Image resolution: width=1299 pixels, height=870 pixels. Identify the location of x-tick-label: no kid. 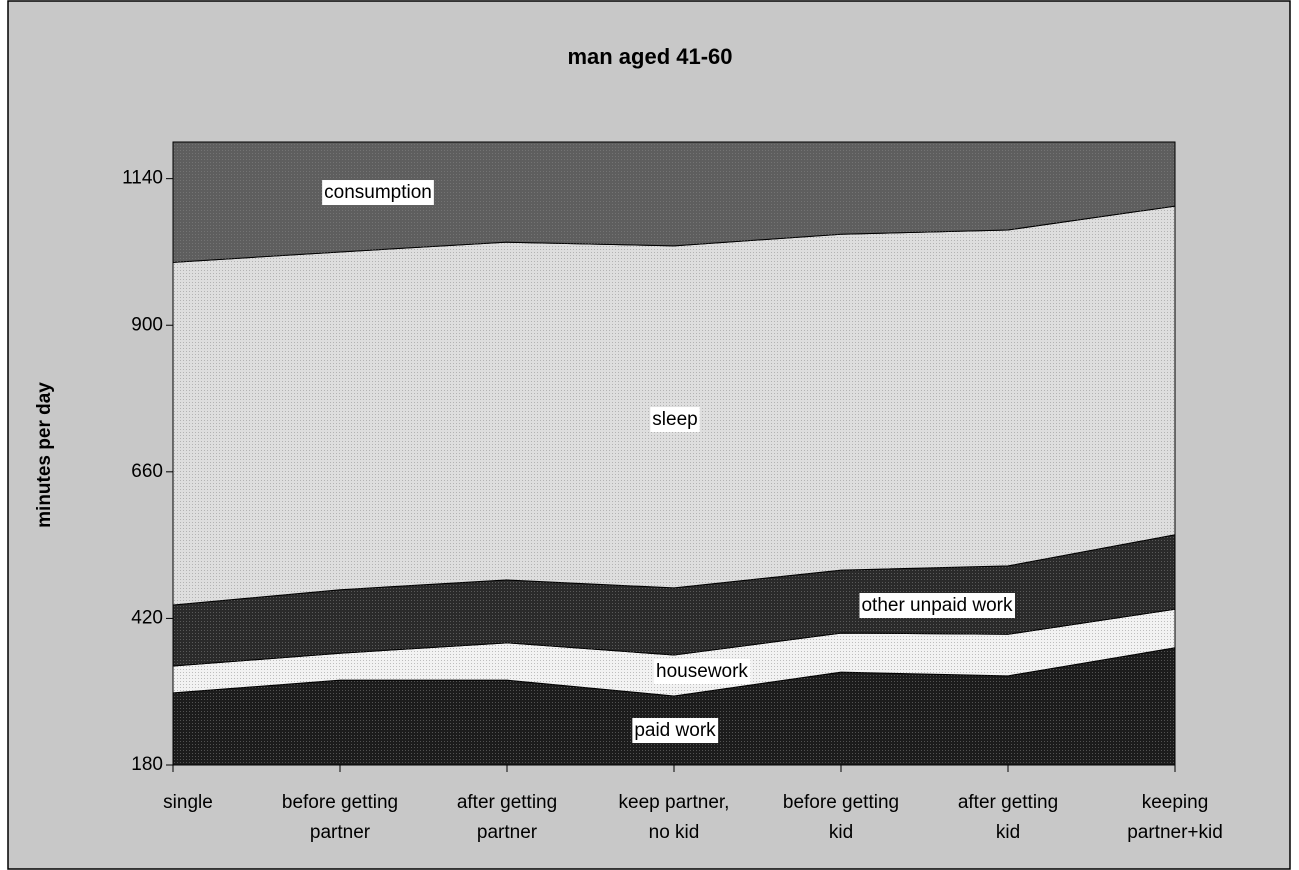
(674, 832).